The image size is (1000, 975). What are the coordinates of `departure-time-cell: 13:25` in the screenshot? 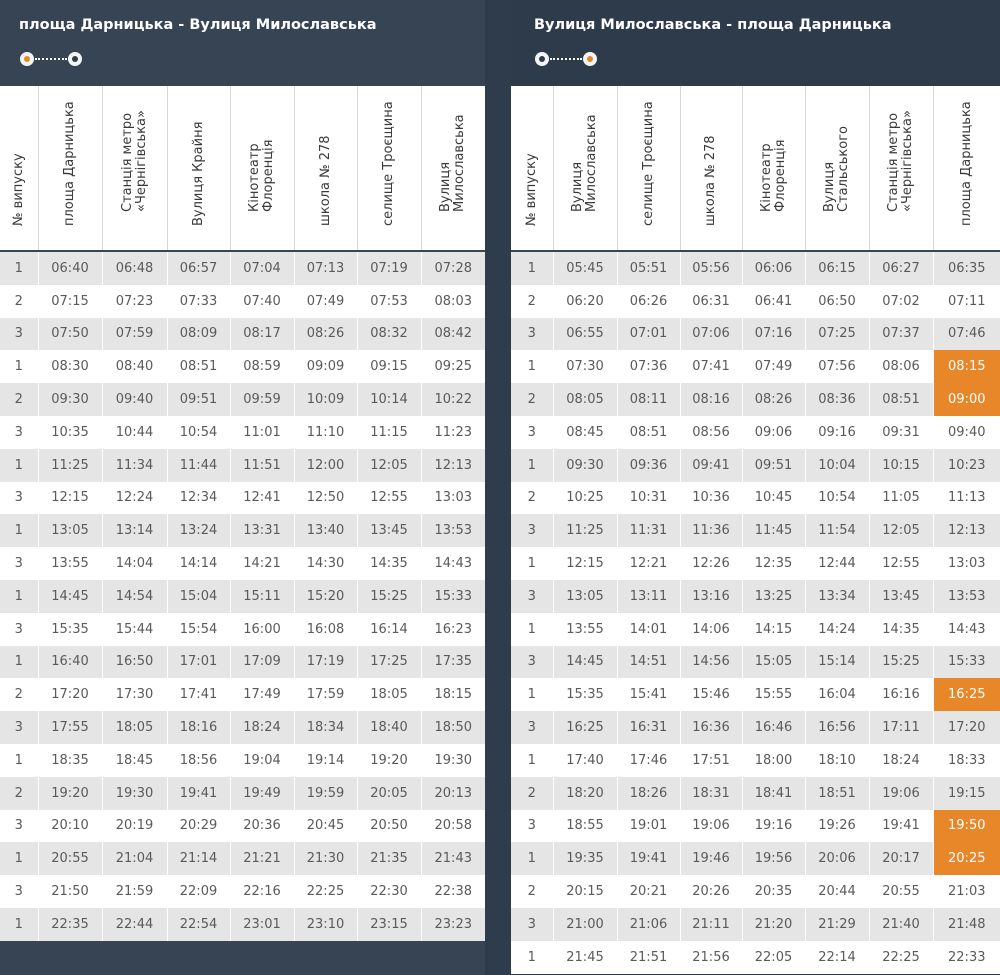 It's located at (773, 596).